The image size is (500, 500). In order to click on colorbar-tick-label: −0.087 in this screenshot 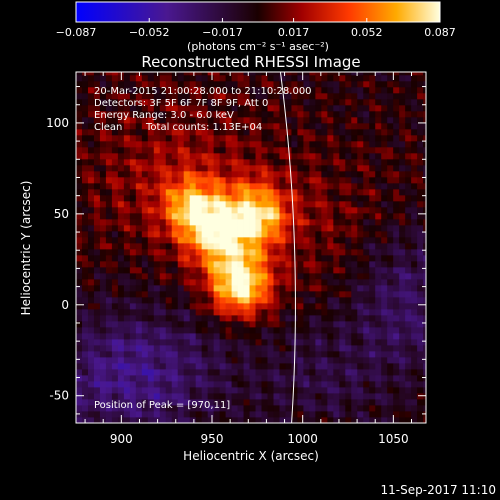, I will do `click(76, 32)`.